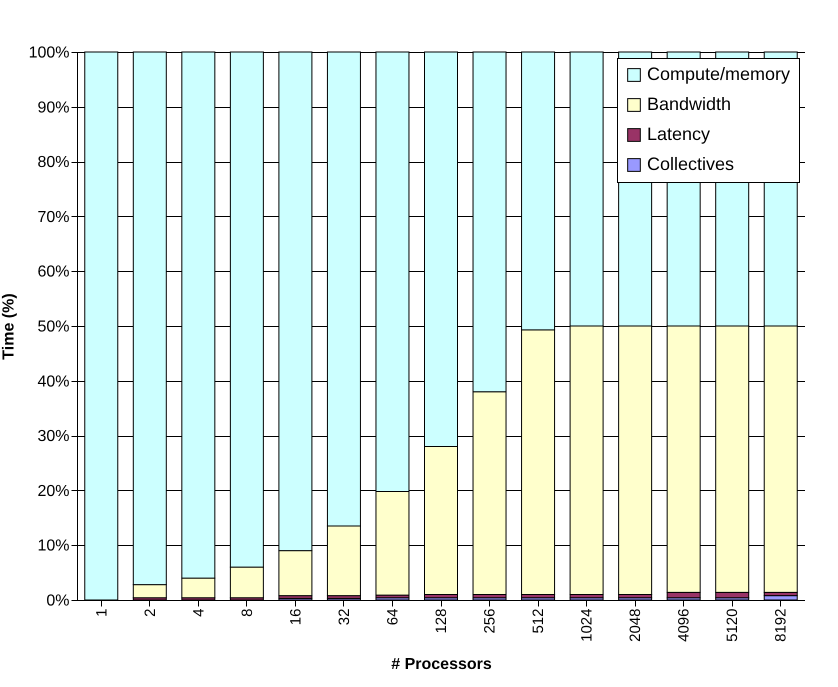 Image resolution: width=838 pixels, height=687 pixels. What do you see at coordinates (718, 74) in the screenshot?
I see `legend-label: Compute/memory` at bounding box center [718, 74].